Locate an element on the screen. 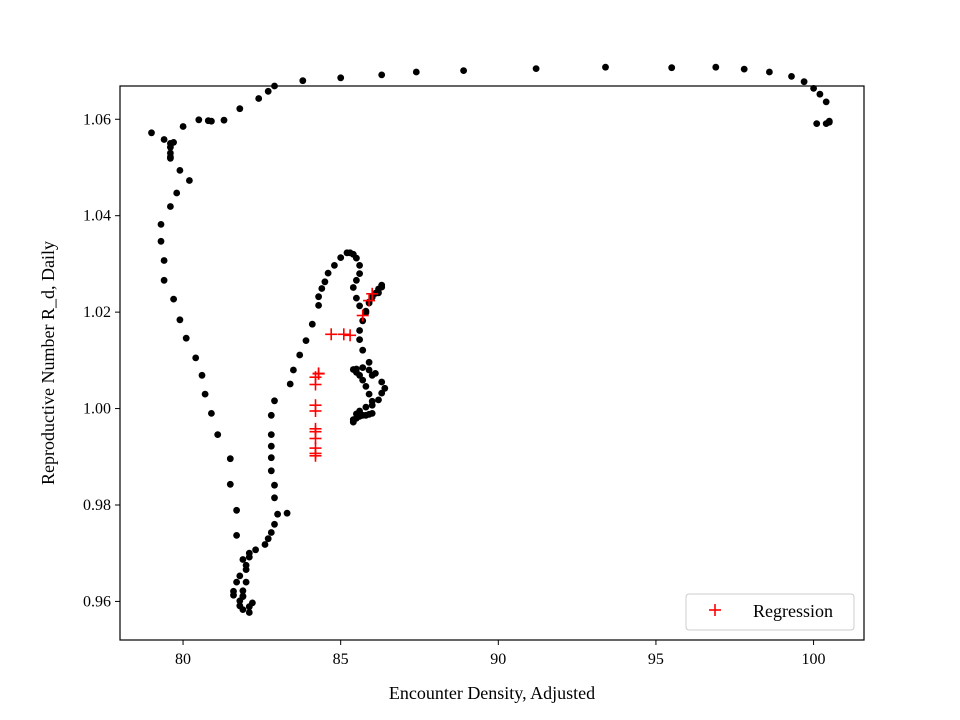  legend-label-regression: Regression is located at coordinates (793, 611).